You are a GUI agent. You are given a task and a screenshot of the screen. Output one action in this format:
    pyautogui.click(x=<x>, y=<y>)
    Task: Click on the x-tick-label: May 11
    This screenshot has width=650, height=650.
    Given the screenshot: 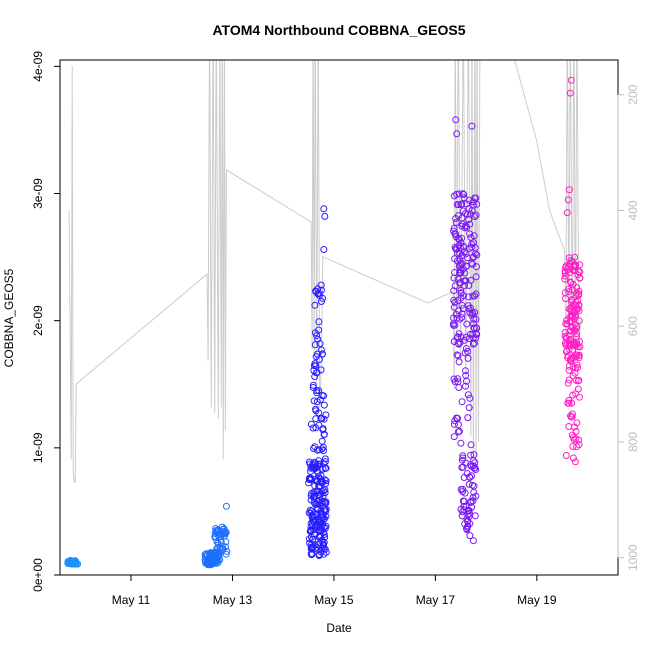 What is the action you would take?
    pyautogui.click(x=131, y=600)
    